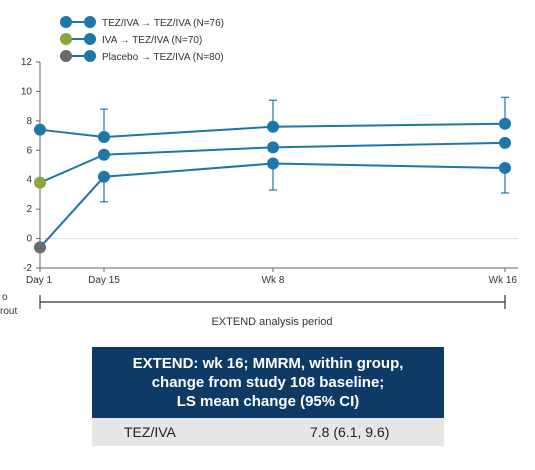 This screenshot has width=535, height=470. What do you see at coordinates (5, 297) in the screenshot?
I see `left-fragment-label: o` at bounding box center [5, 297].